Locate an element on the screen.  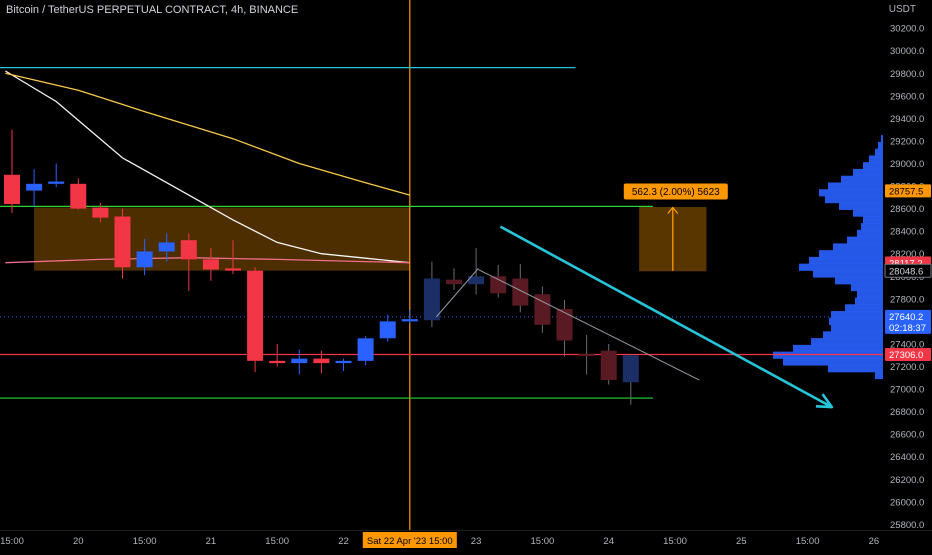
trendline-thin is located at coordinates (589, 325).